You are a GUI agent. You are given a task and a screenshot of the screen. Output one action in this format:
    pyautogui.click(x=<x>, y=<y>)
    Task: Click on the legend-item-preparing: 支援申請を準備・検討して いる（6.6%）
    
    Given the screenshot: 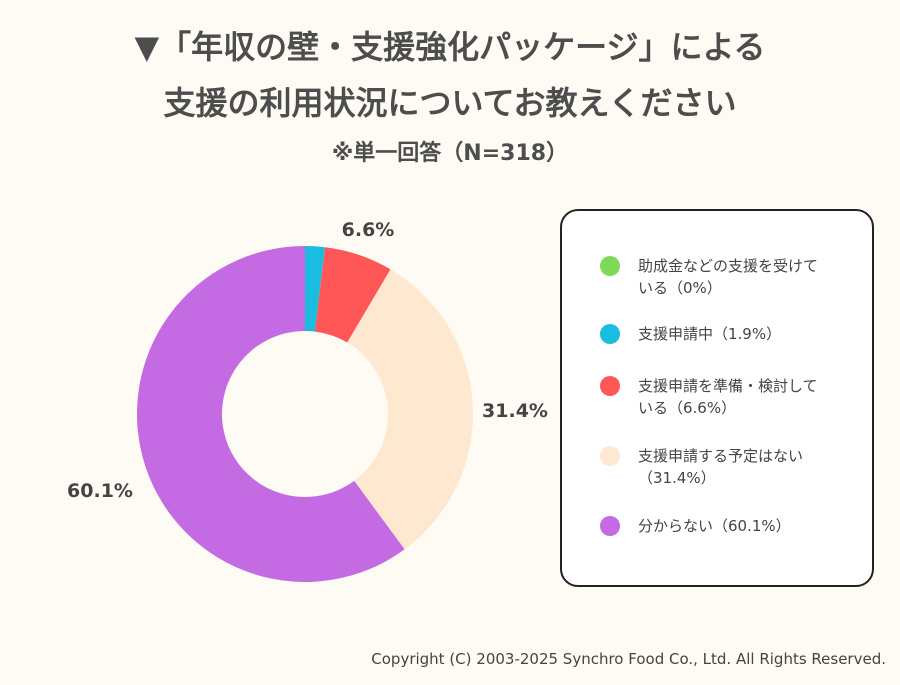 What is the action you would take?
    pyautogui.click(x=720, y=397)
    